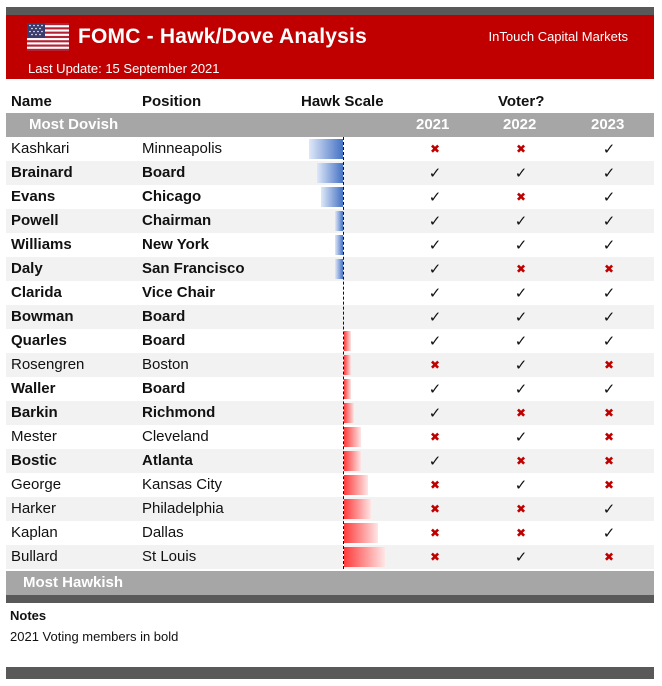 This screenshot has width=662, height=686. Describe the element at coordinates (41, 244) in the screenshot. I see `member-name: Williams` at that location.